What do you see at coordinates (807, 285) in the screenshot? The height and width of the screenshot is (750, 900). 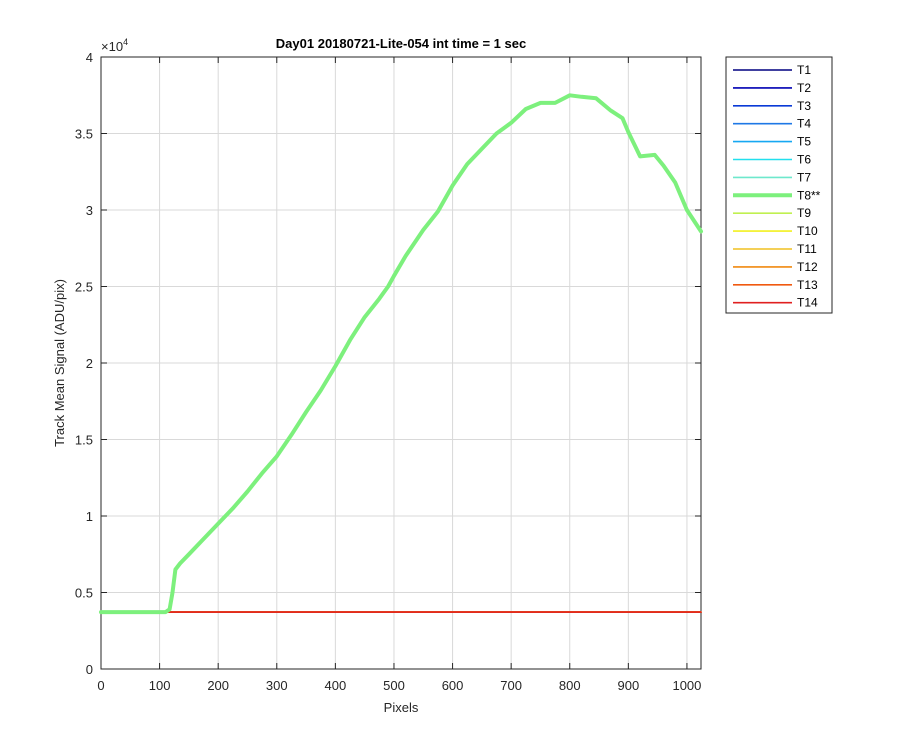 I see `legend-label-t13: T13` at bounding box center [807, 285].